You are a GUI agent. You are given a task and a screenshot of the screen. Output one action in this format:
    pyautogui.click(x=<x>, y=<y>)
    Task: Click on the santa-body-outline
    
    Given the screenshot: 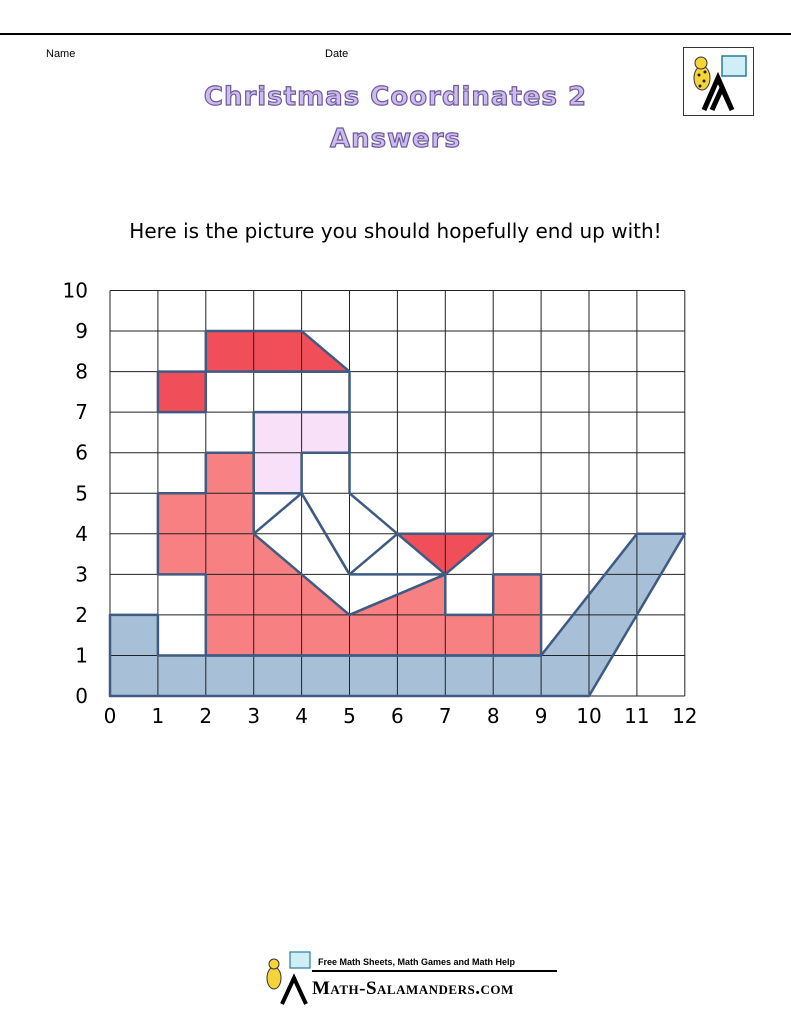 What is the action you would take?
    pyautogui.click(x=349, y=554)
    